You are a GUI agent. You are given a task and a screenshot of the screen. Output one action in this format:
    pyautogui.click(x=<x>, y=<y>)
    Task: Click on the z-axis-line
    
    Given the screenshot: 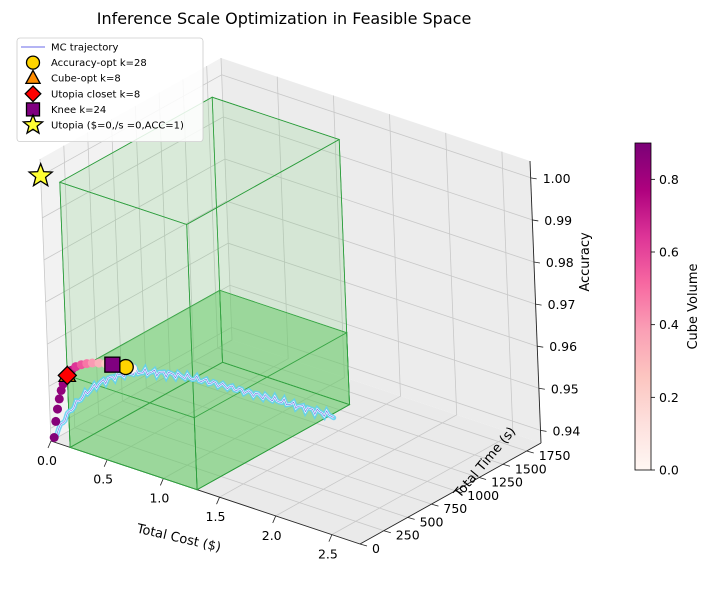 What is the action you would take?
    pyautogui.click(x=535, y=302)
    